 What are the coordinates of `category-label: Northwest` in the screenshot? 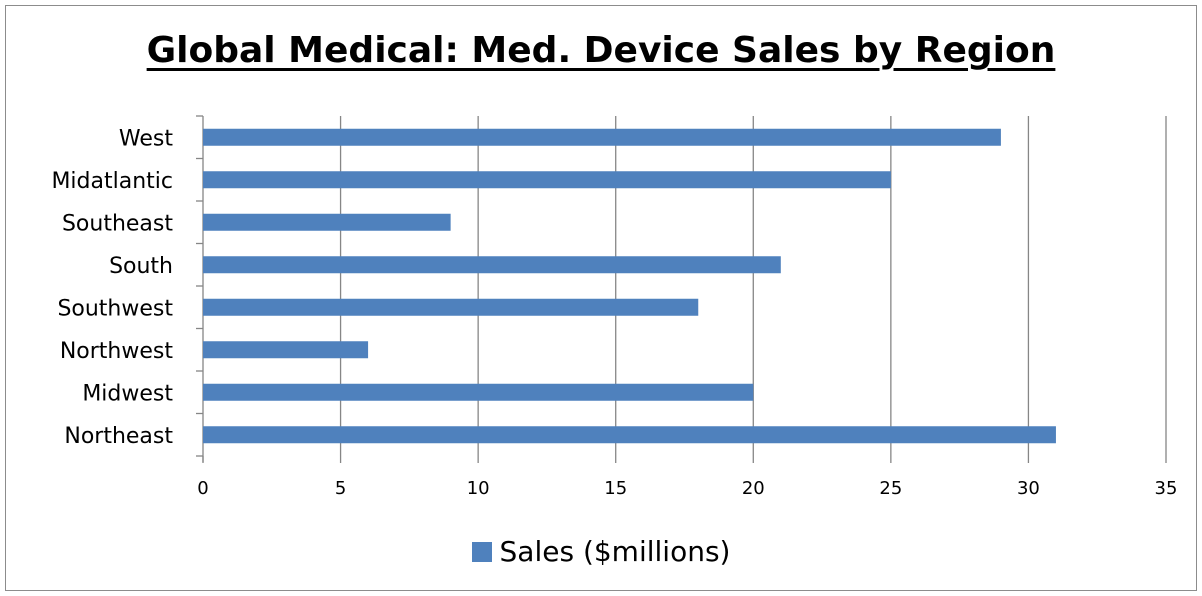 It's located at (117, 351).